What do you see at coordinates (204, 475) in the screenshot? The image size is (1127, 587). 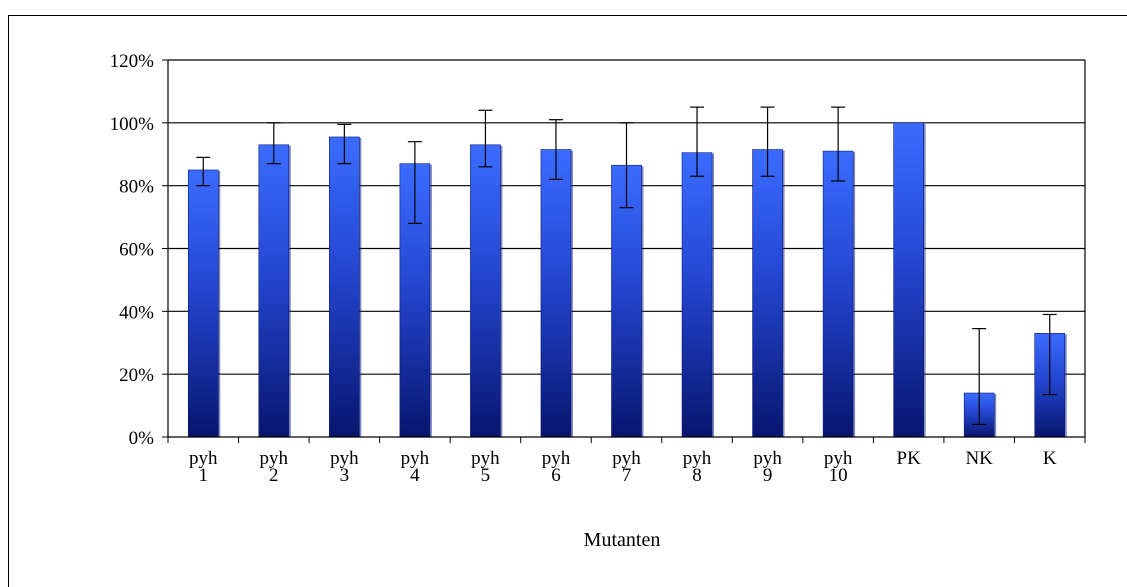 I see `x-tick-label: 1` at bounding box center [204, 475].